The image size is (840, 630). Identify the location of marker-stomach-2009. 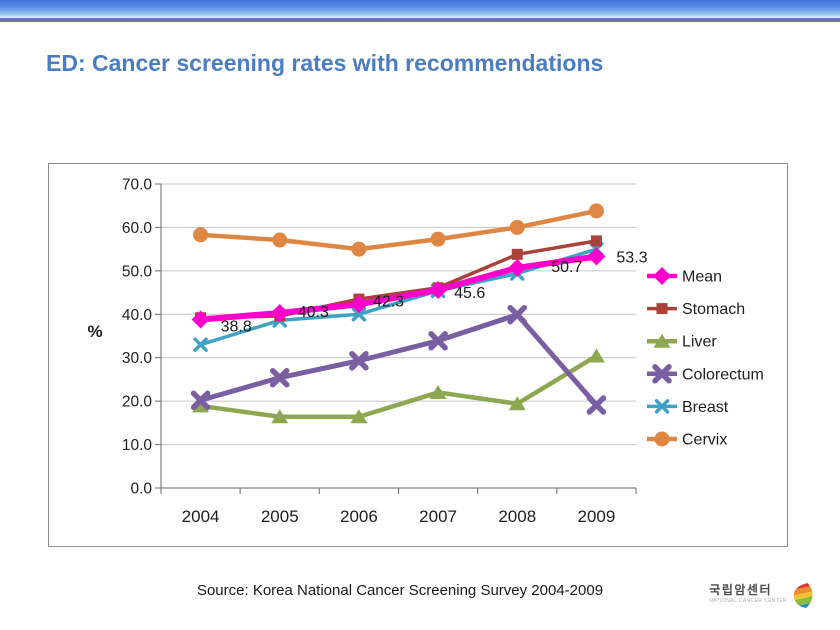
(596, 241).